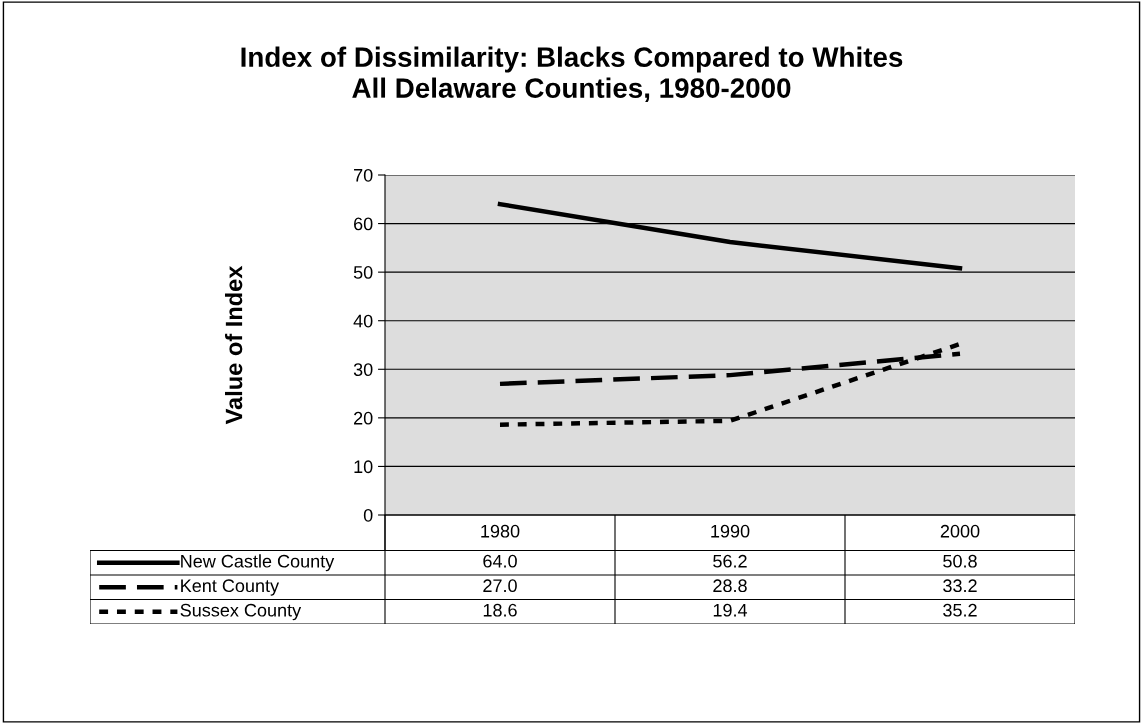  I want to click on legend-label: Kent County, so click(230, 587).